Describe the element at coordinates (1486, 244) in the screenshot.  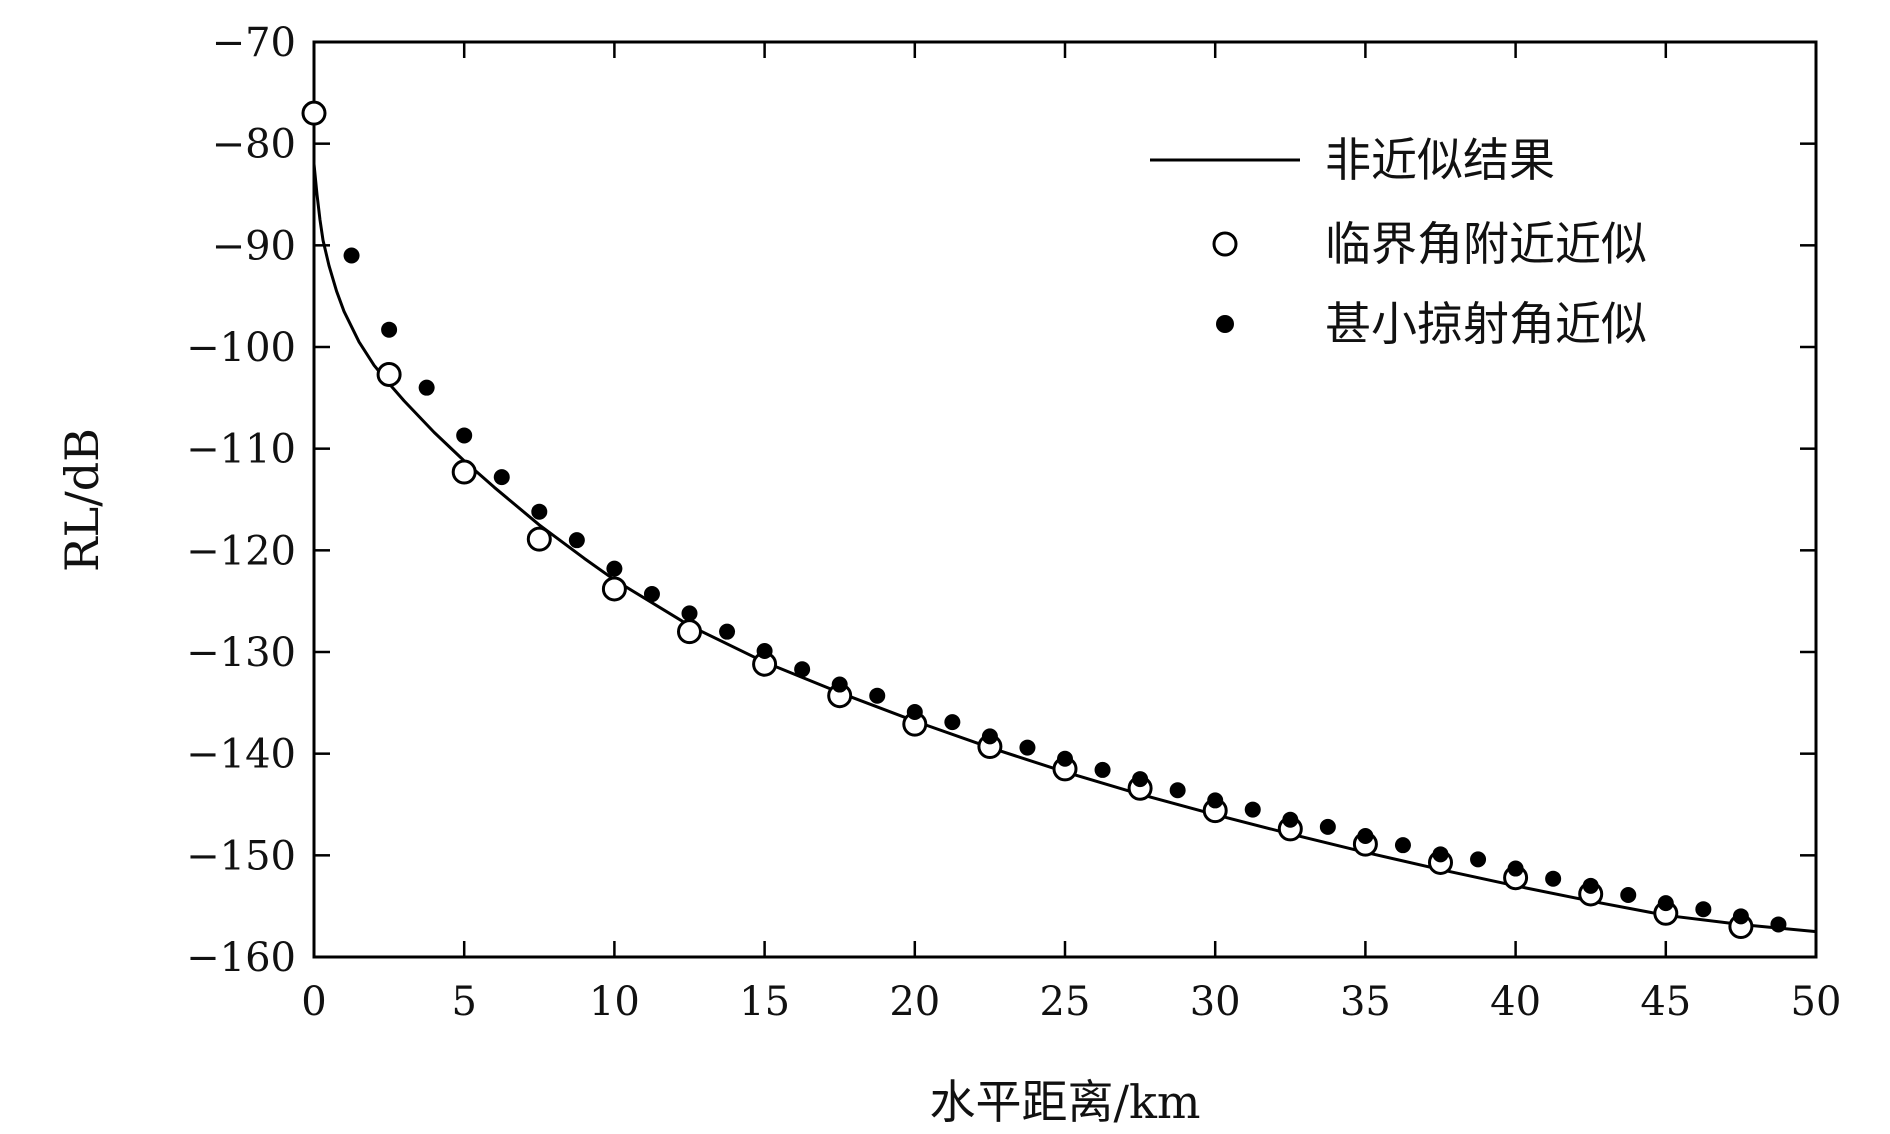
I see `legend-label-critical-angle: 临界角附近近似` at that location.